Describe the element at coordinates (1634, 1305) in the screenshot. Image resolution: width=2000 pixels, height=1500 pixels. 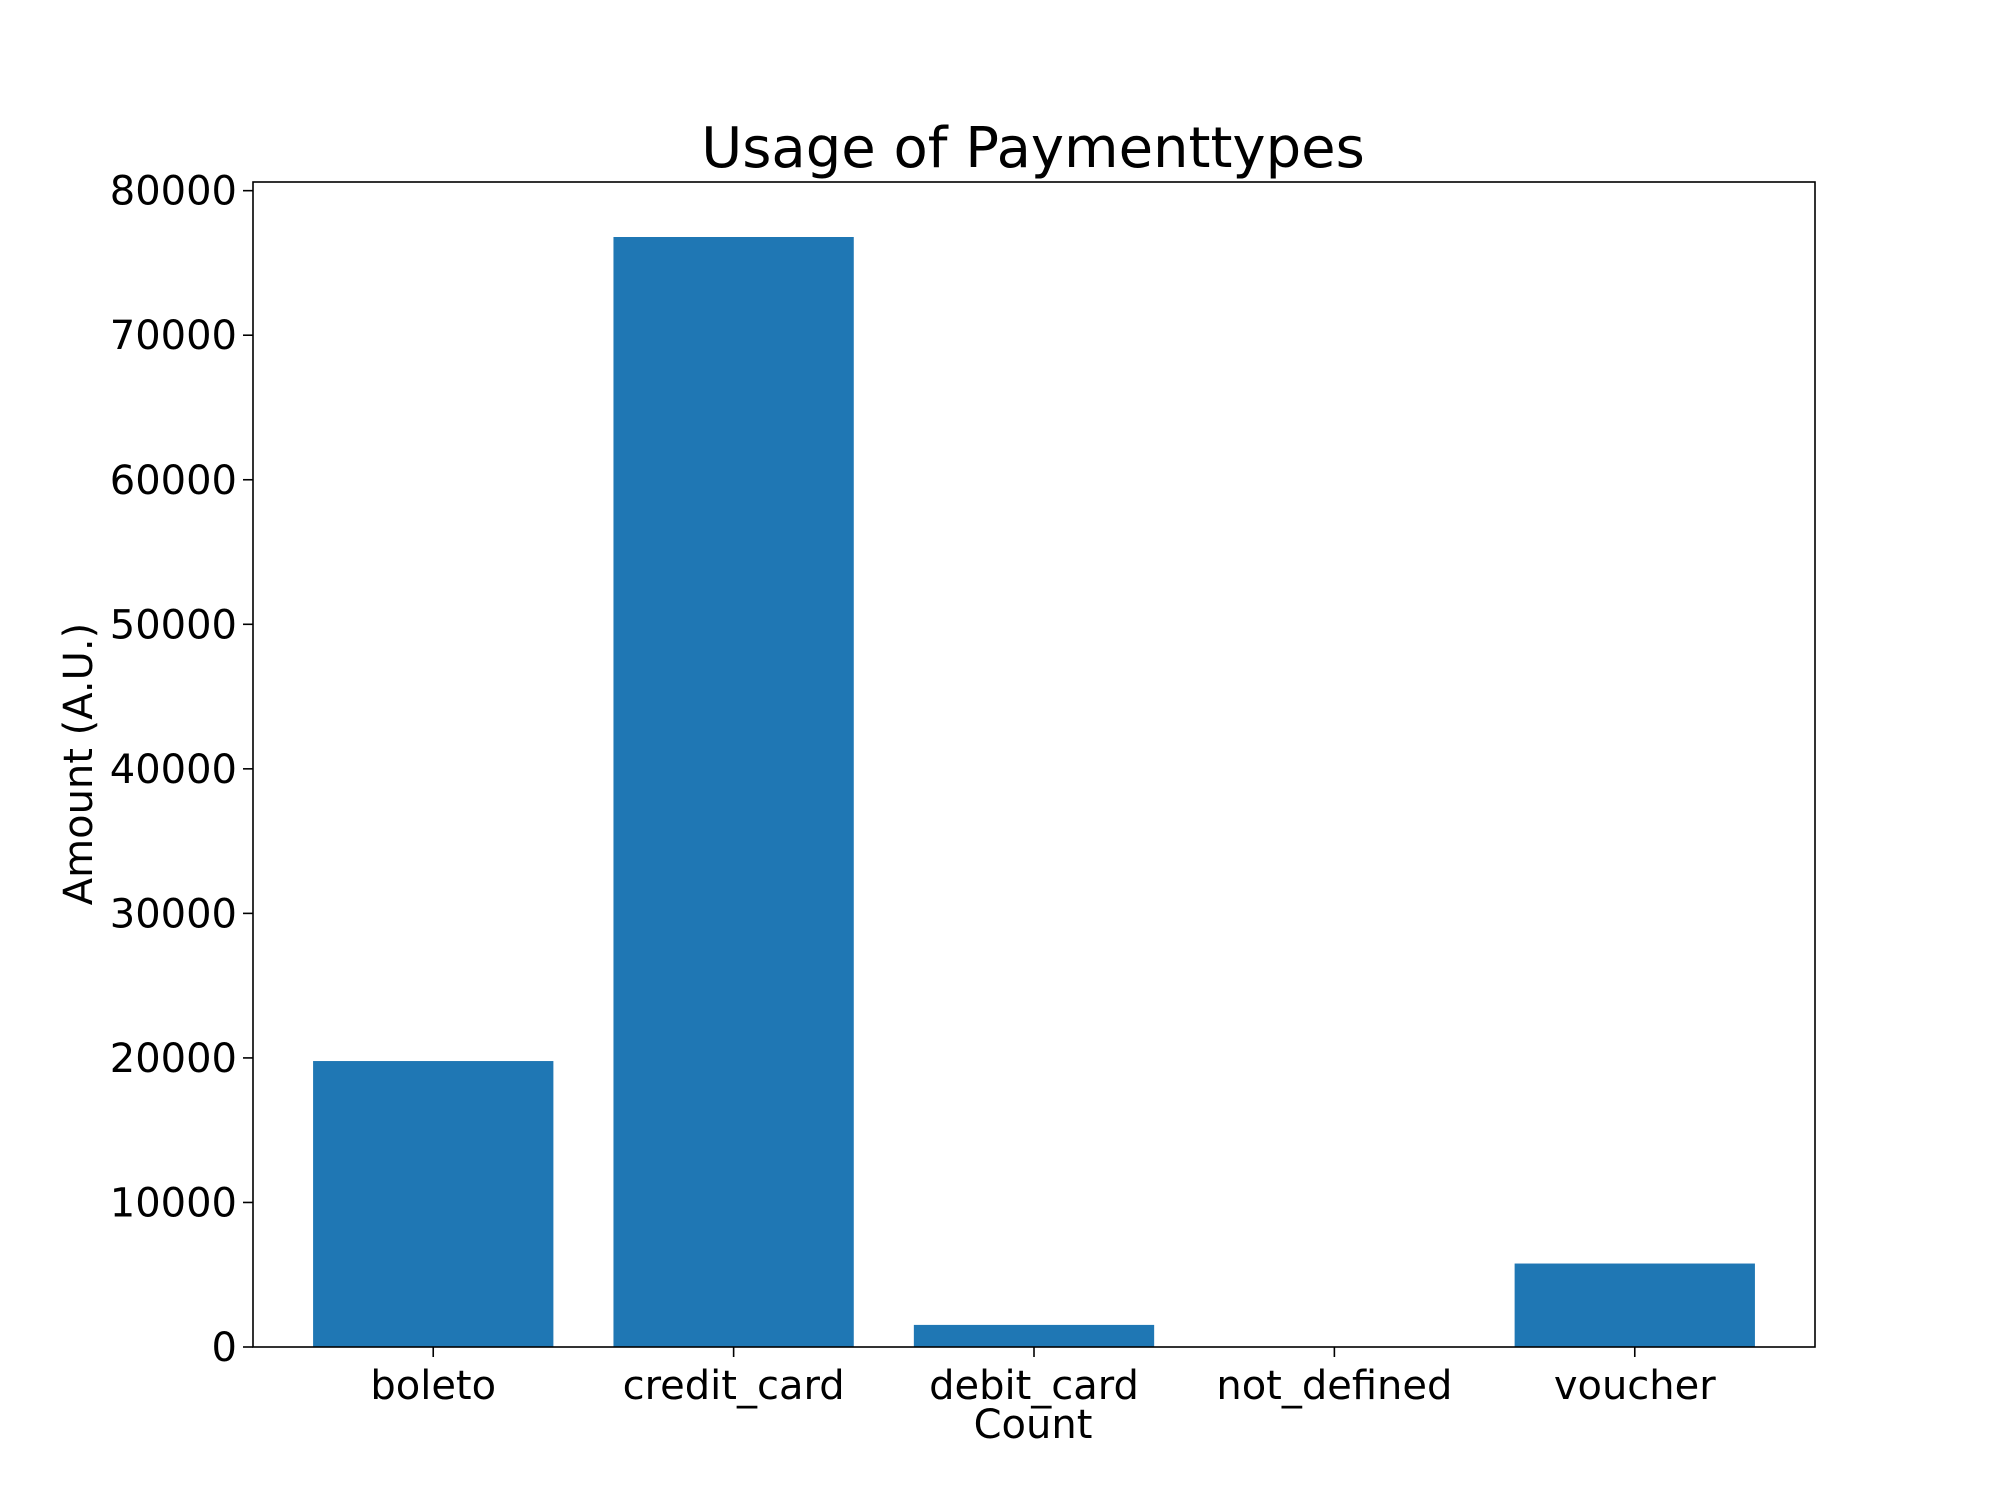
I see `bar-voucher` at that location.